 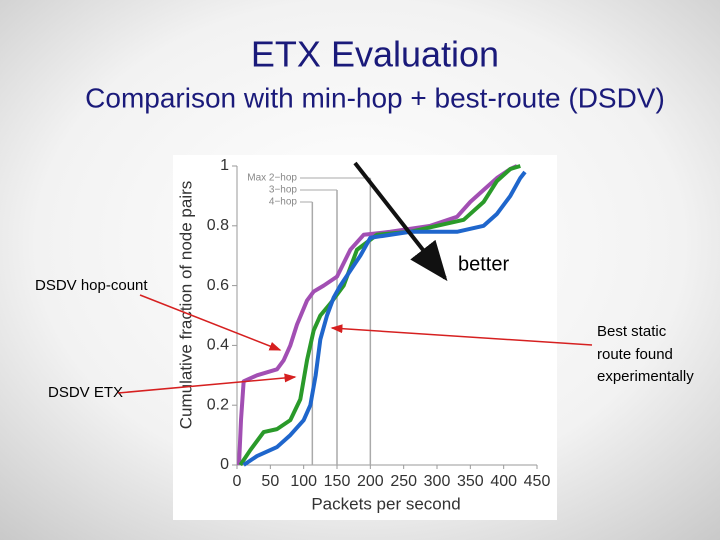 I want to click on annotation: Best static, so click(x=632, y=331).